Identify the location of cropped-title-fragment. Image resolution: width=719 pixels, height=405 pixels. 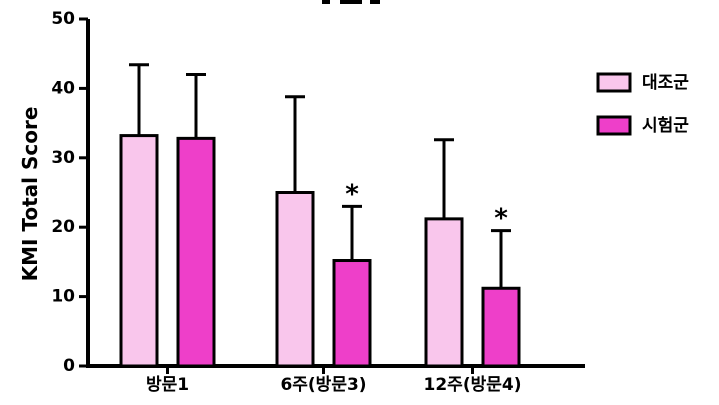
(351, 2).